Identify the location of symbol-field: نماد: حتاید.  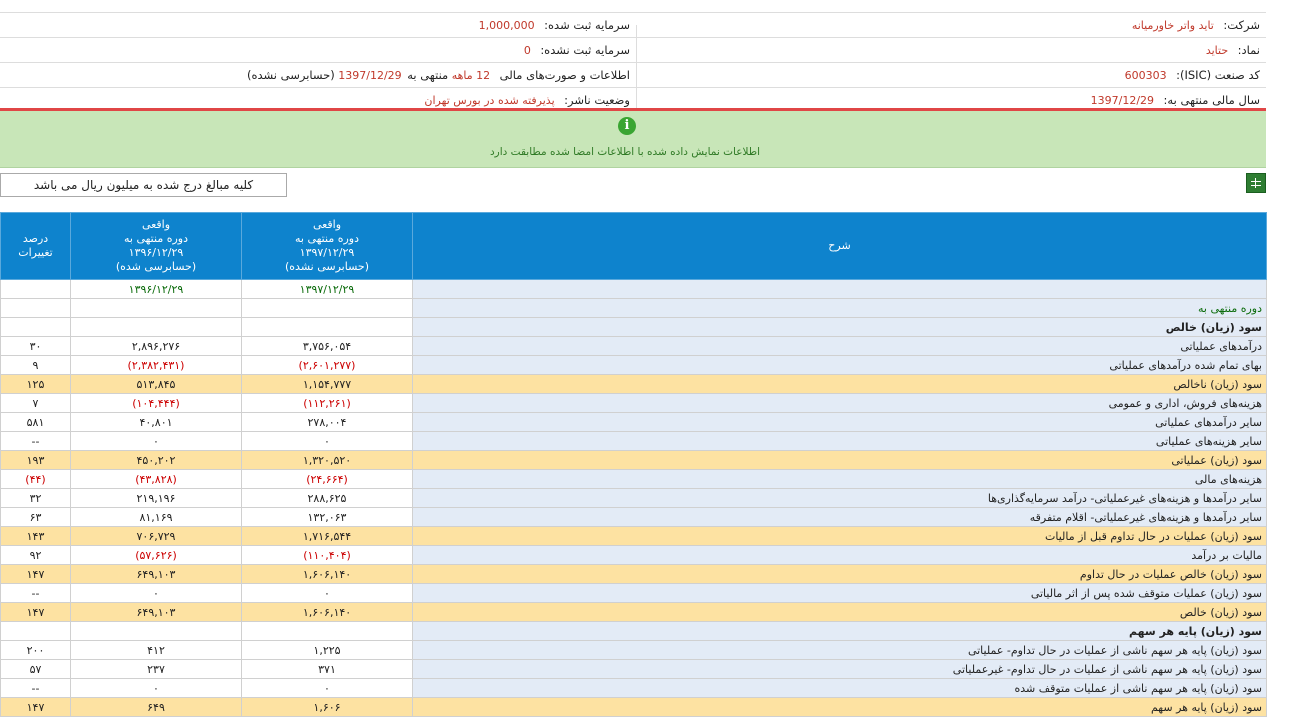
(1233, 50).